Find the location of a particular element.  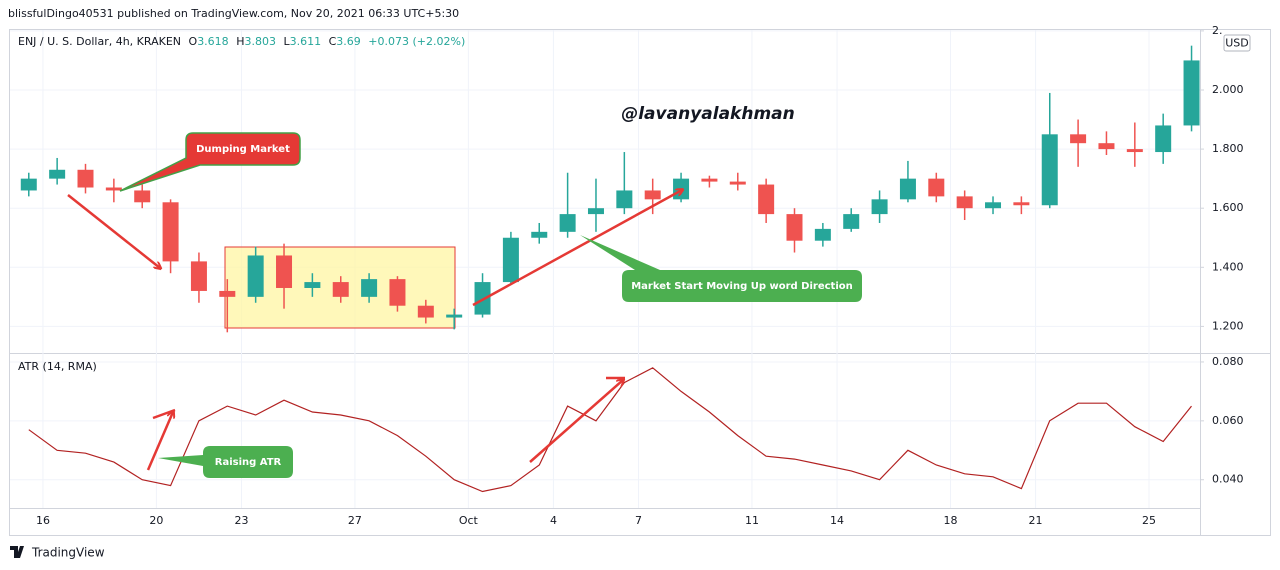

y-tick-label: 2. is located at coordinates (1217, 30).